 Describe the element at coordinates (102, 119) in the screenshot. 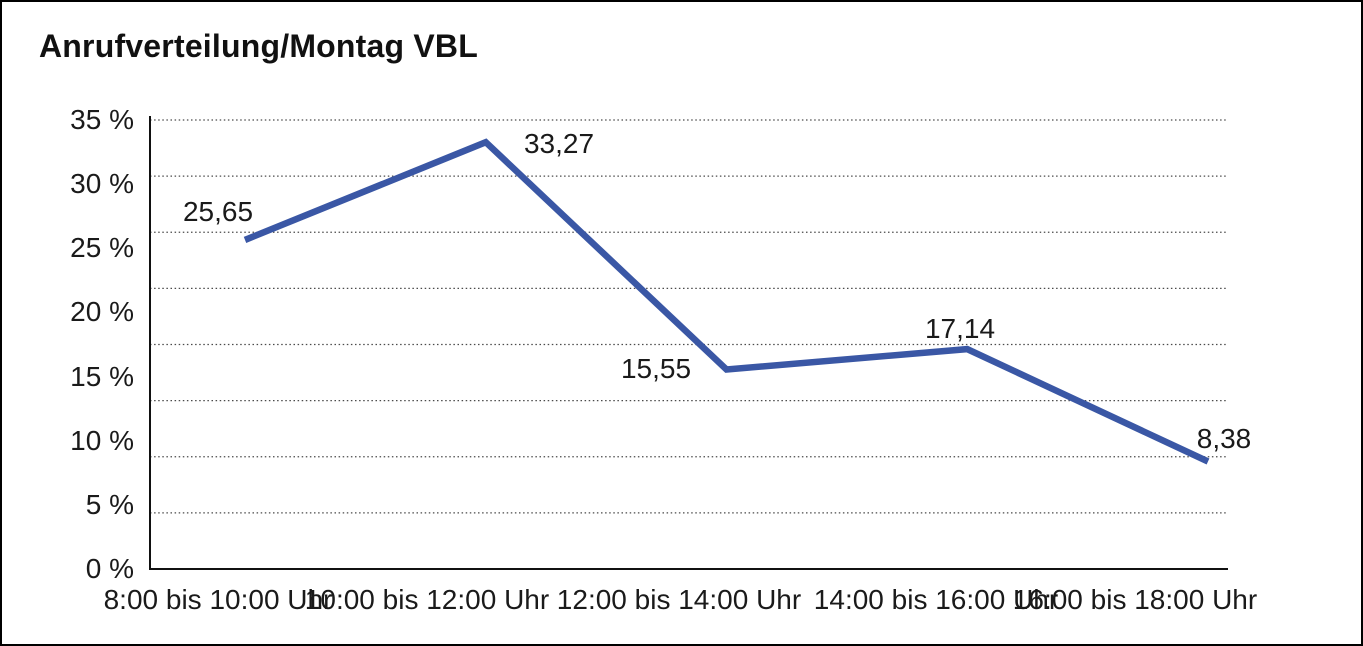

I see `y-tick-label: 35 %` at that location.